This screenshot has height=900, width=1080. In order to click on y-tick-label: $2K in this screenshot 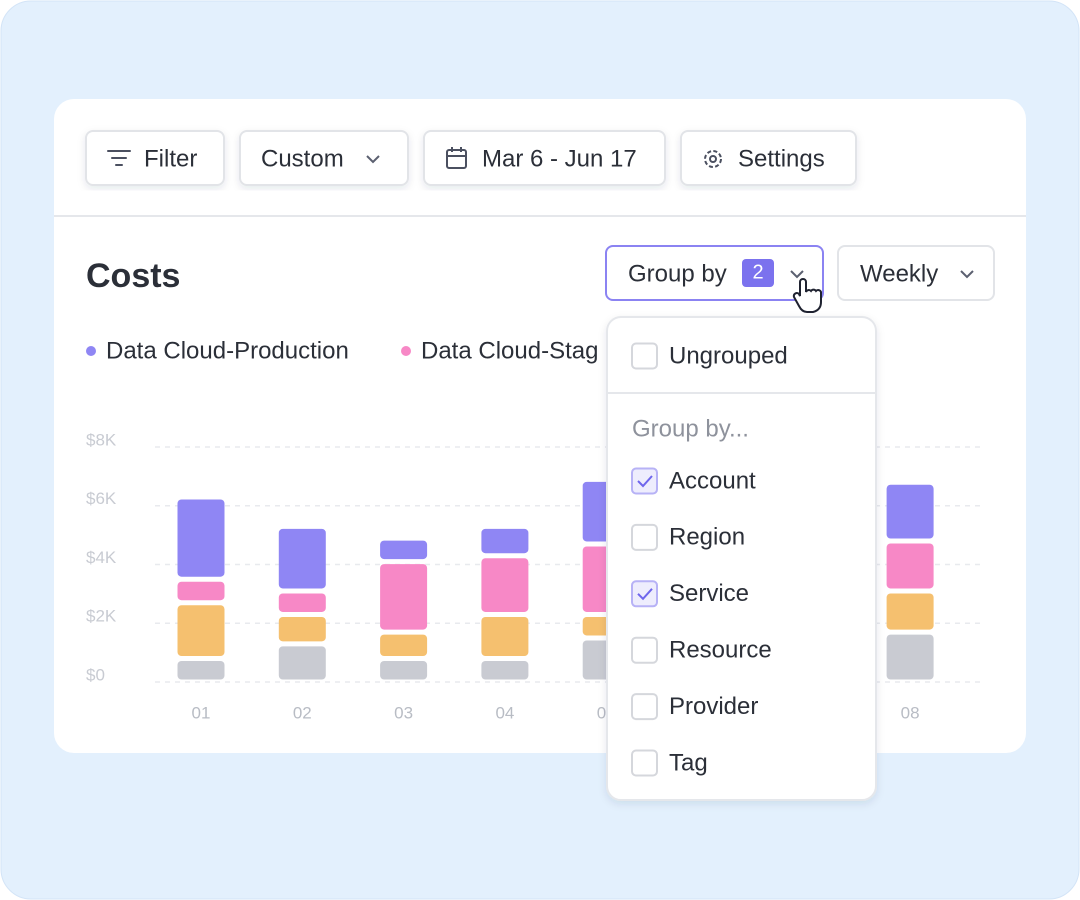, I will do `click(101, 616)`.